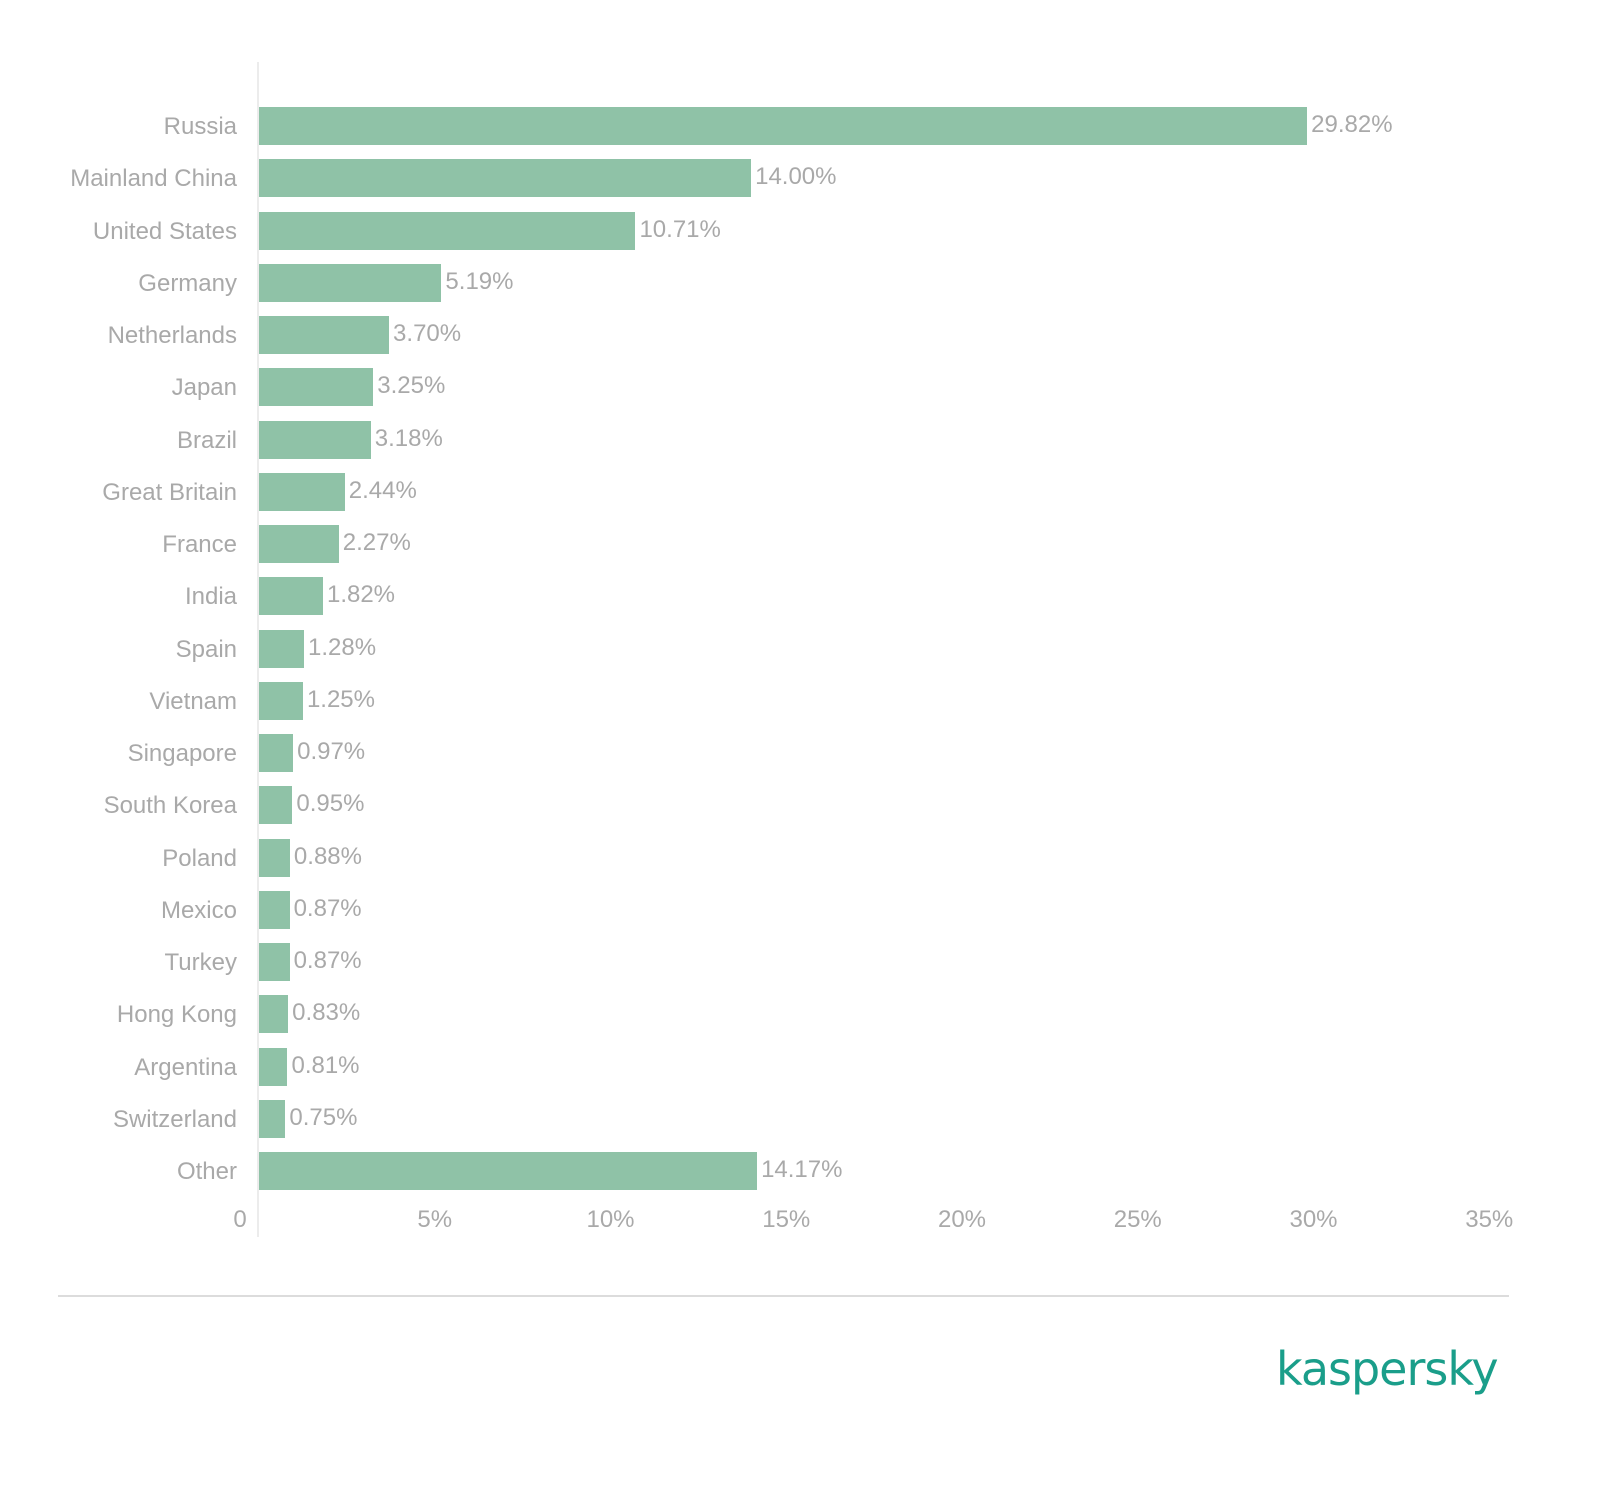 The image size is (1600, 1486). Describe the element at coordinates (331, 751) in the screenshot. I see `value-label: 0.97%` at that location.